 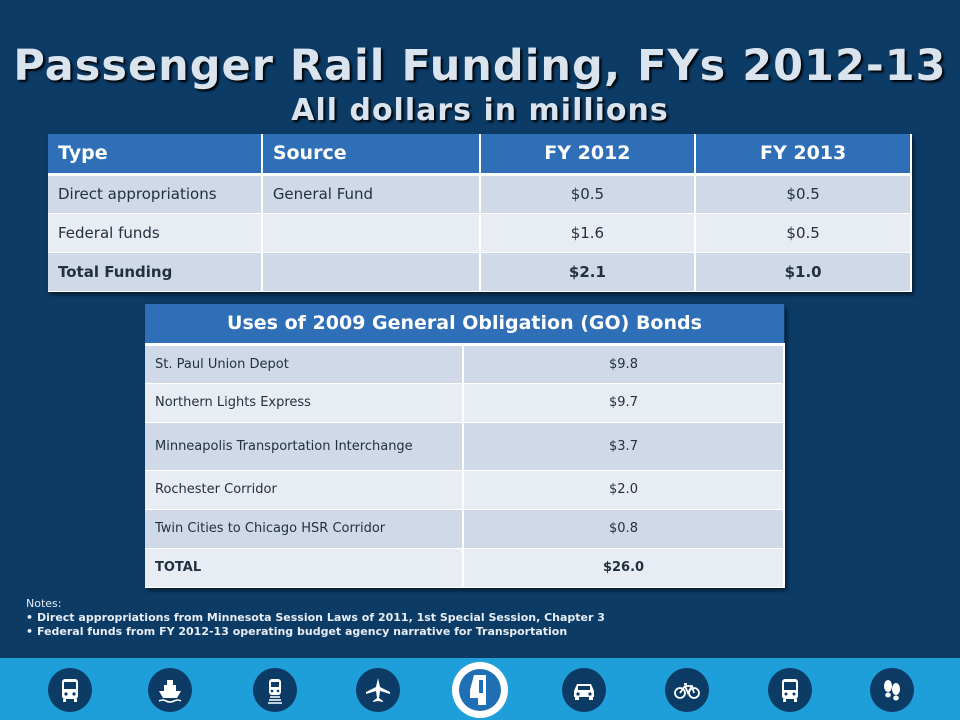 I want to click on table-row: Federal funds $1.6 $0.5, so click(x=480, y=233).